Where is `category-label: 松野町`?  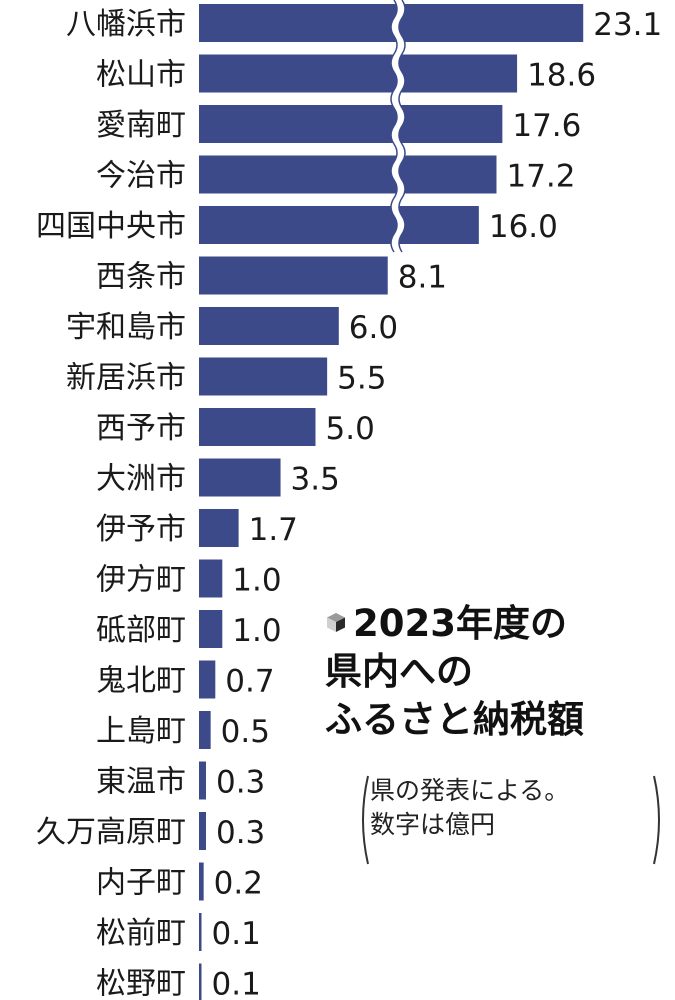 category-label: 松野町 is located at coordinates (141, 983).